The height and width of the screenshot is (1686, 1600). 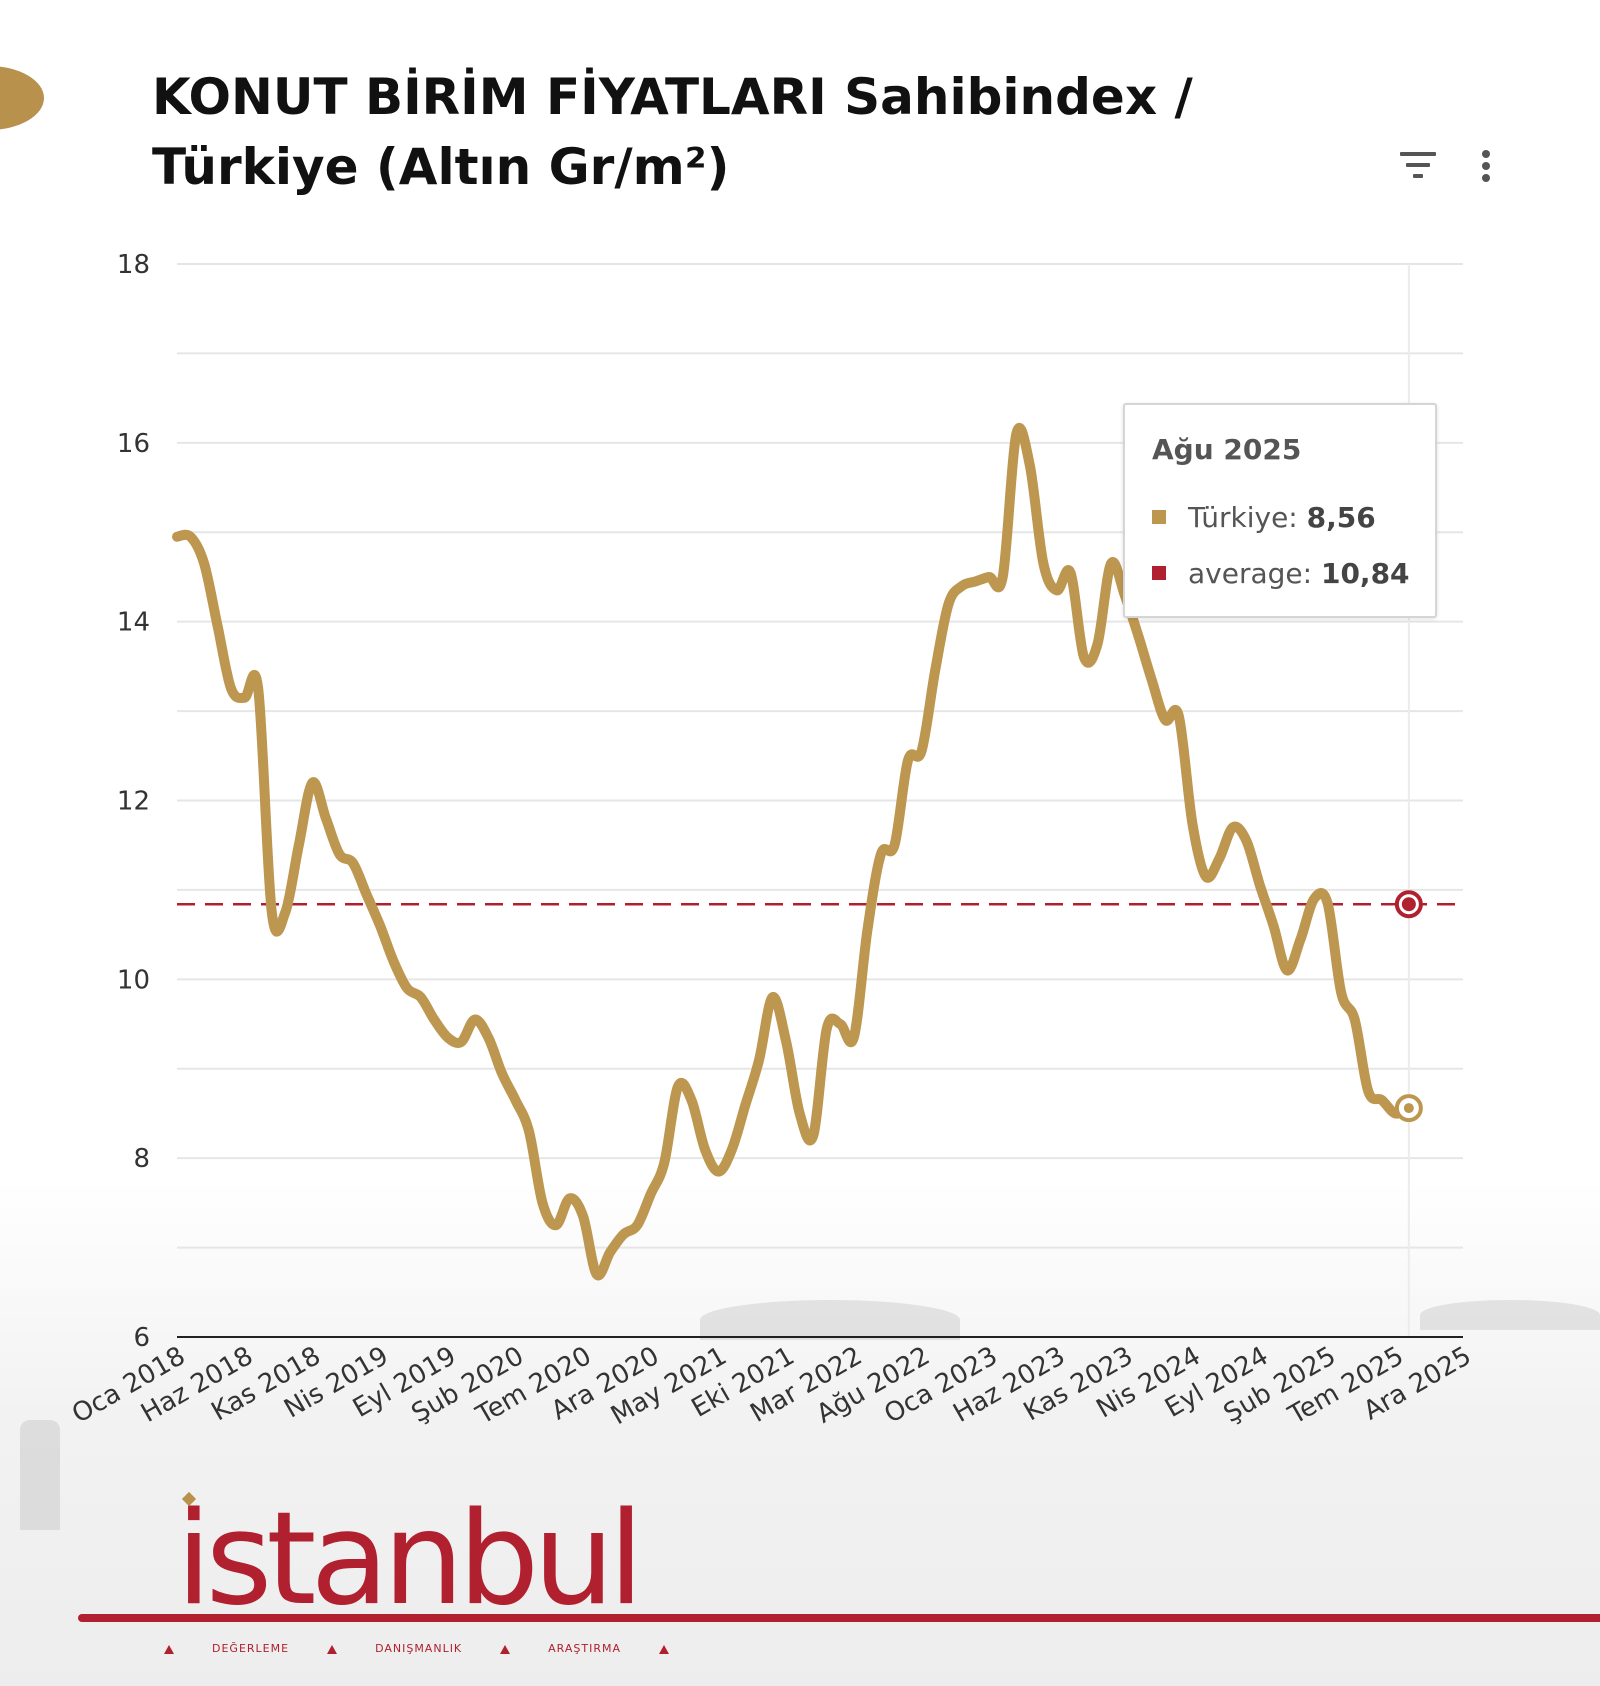 I want to click on y-tick-label: 18, so click(x=133, y=265).